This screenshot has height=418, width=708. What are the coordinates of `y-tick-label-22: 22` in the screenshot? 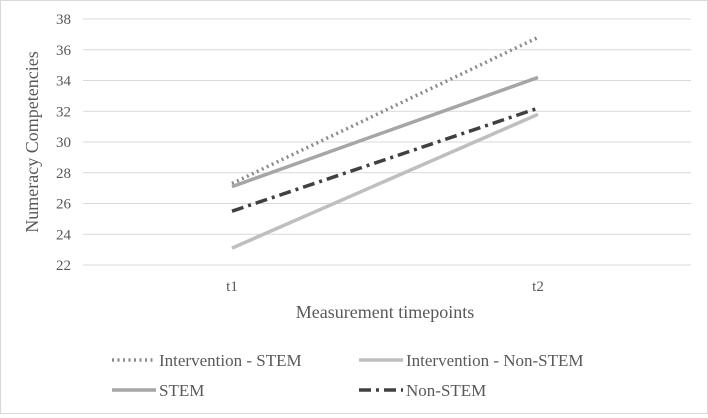 It's located at (63, 266).